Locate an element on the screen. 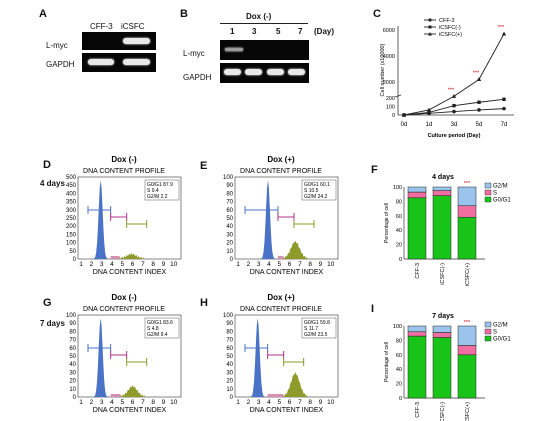  y-tick-label: 50 is located at coordinates (72, 357).